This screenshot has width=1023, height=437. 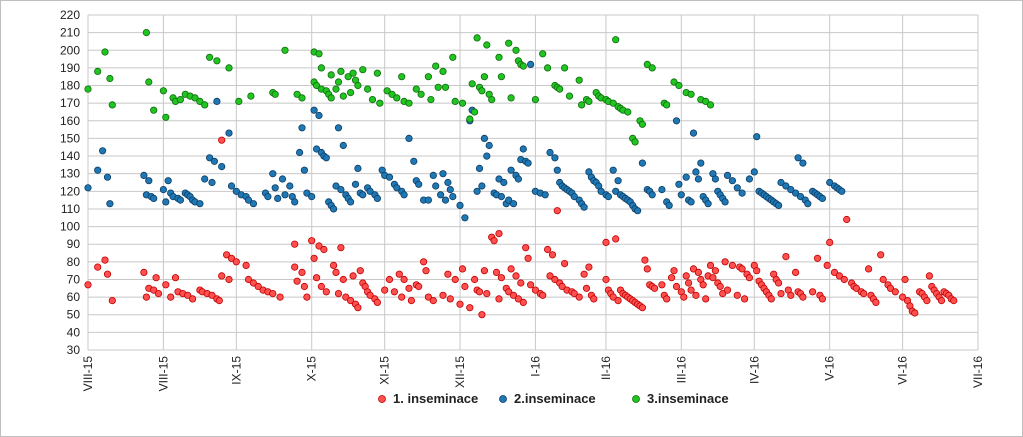 What do you see at coordinates (70, 209) in the screenshot?
I see `y-tick-label: 110` at bounding box center [70, 209].